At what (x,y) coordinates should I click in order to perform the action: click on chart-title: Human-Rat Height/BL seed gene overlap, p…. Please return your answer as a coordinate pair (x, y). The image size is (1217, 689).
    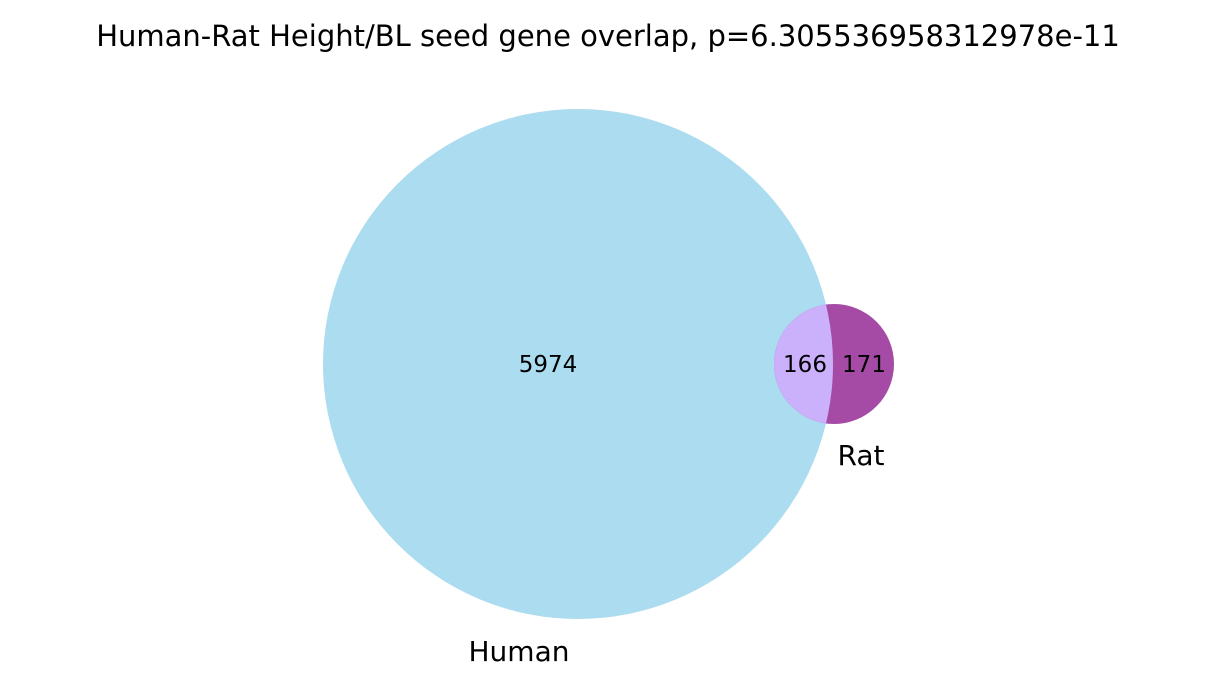
    Looking at the image, I should click on (608, 36).